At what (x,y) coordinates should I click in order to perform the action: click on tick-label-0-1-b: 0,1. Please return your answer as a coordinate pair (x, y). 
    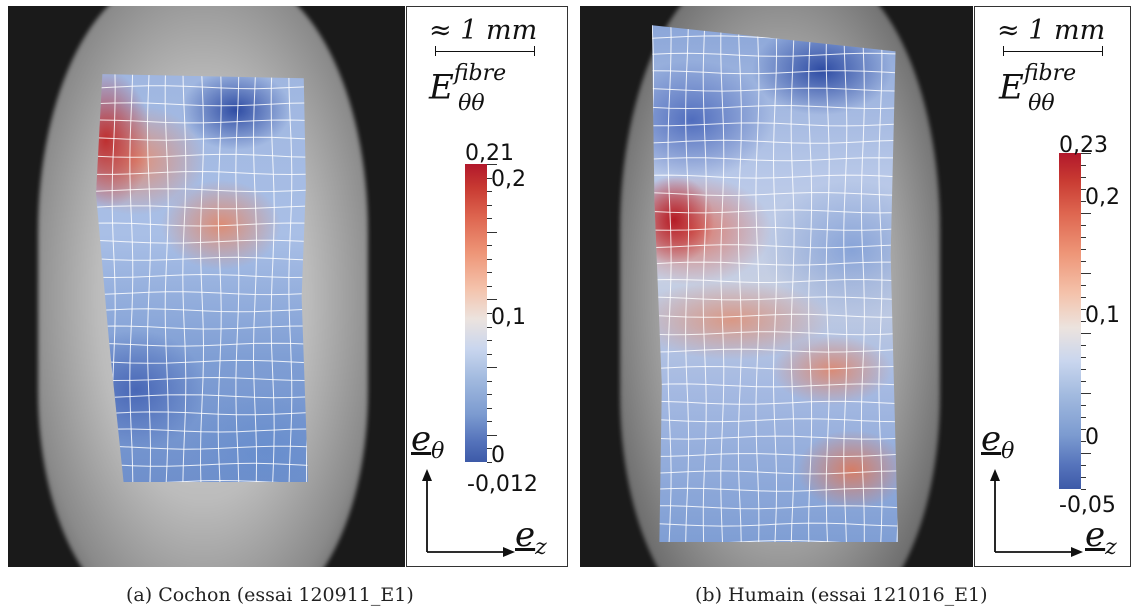
    Looking at the image, I should click on (1102, 315).